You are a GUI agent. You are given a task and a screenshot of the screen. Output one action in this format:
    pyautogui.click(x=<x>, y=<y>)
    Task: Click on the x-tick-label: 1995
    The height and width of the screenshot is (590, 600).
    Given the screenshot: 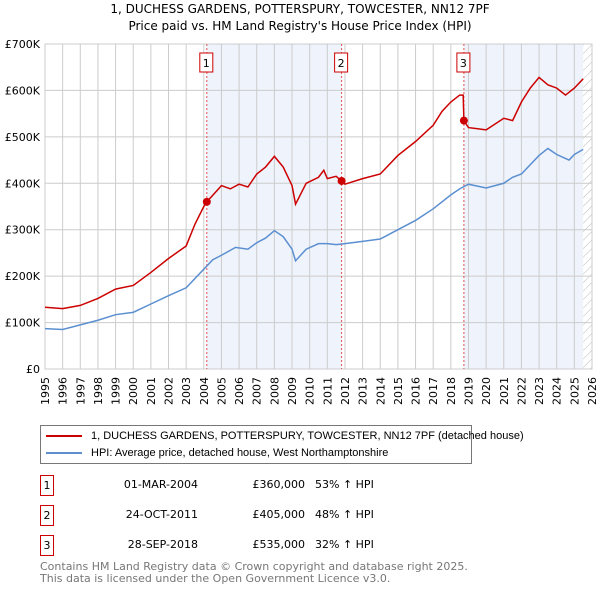 What is the action you would take?
    pyautogui.click(x=45, y=391)
    